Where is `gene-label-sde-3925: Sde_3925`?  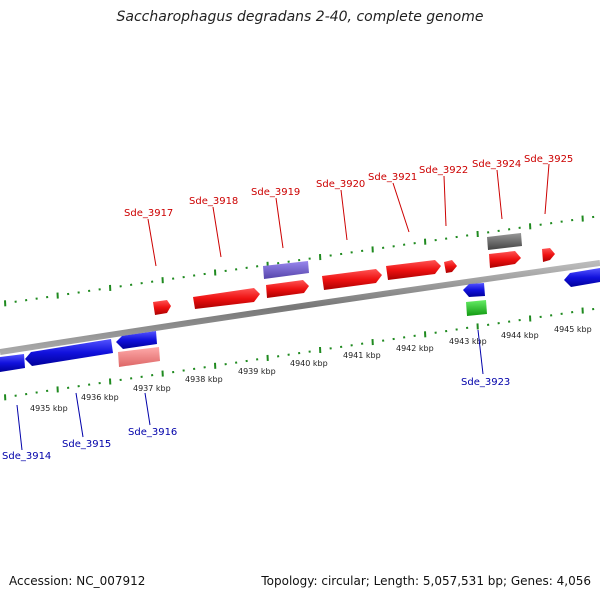 gene-label-sde-3925: Sde_3925 is located at coordinates (548, 159).